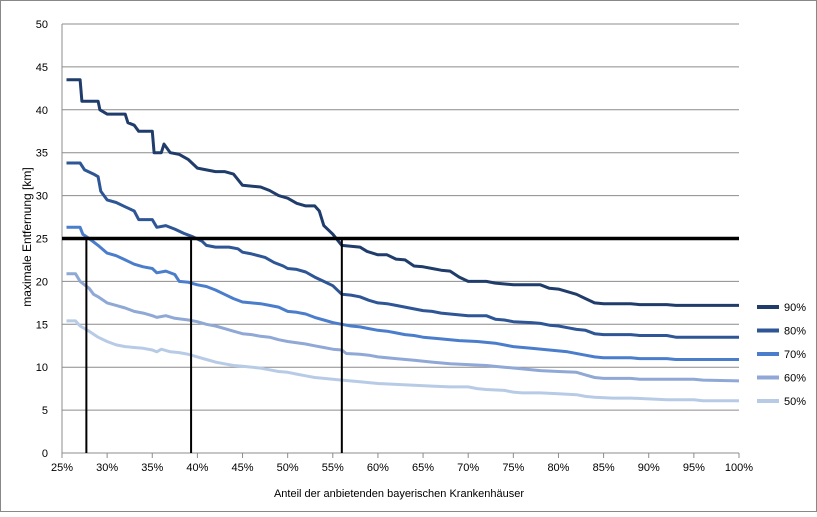  Describe the element at coordinates (795, 402) in the screenshot. I see `legend-label: 50%` at that location.